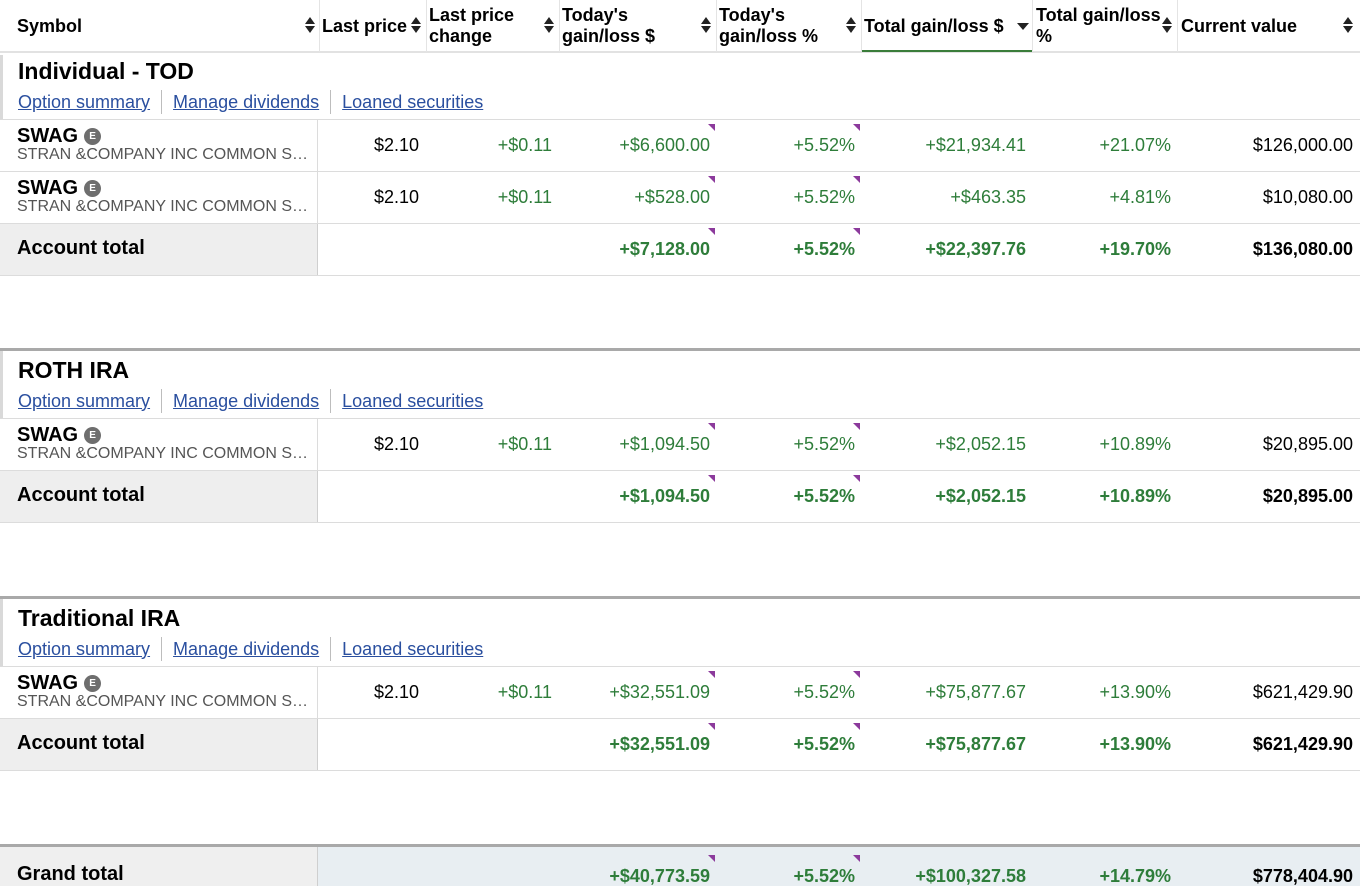  I want to click on account-total-label: Account total, so click(81, 495).